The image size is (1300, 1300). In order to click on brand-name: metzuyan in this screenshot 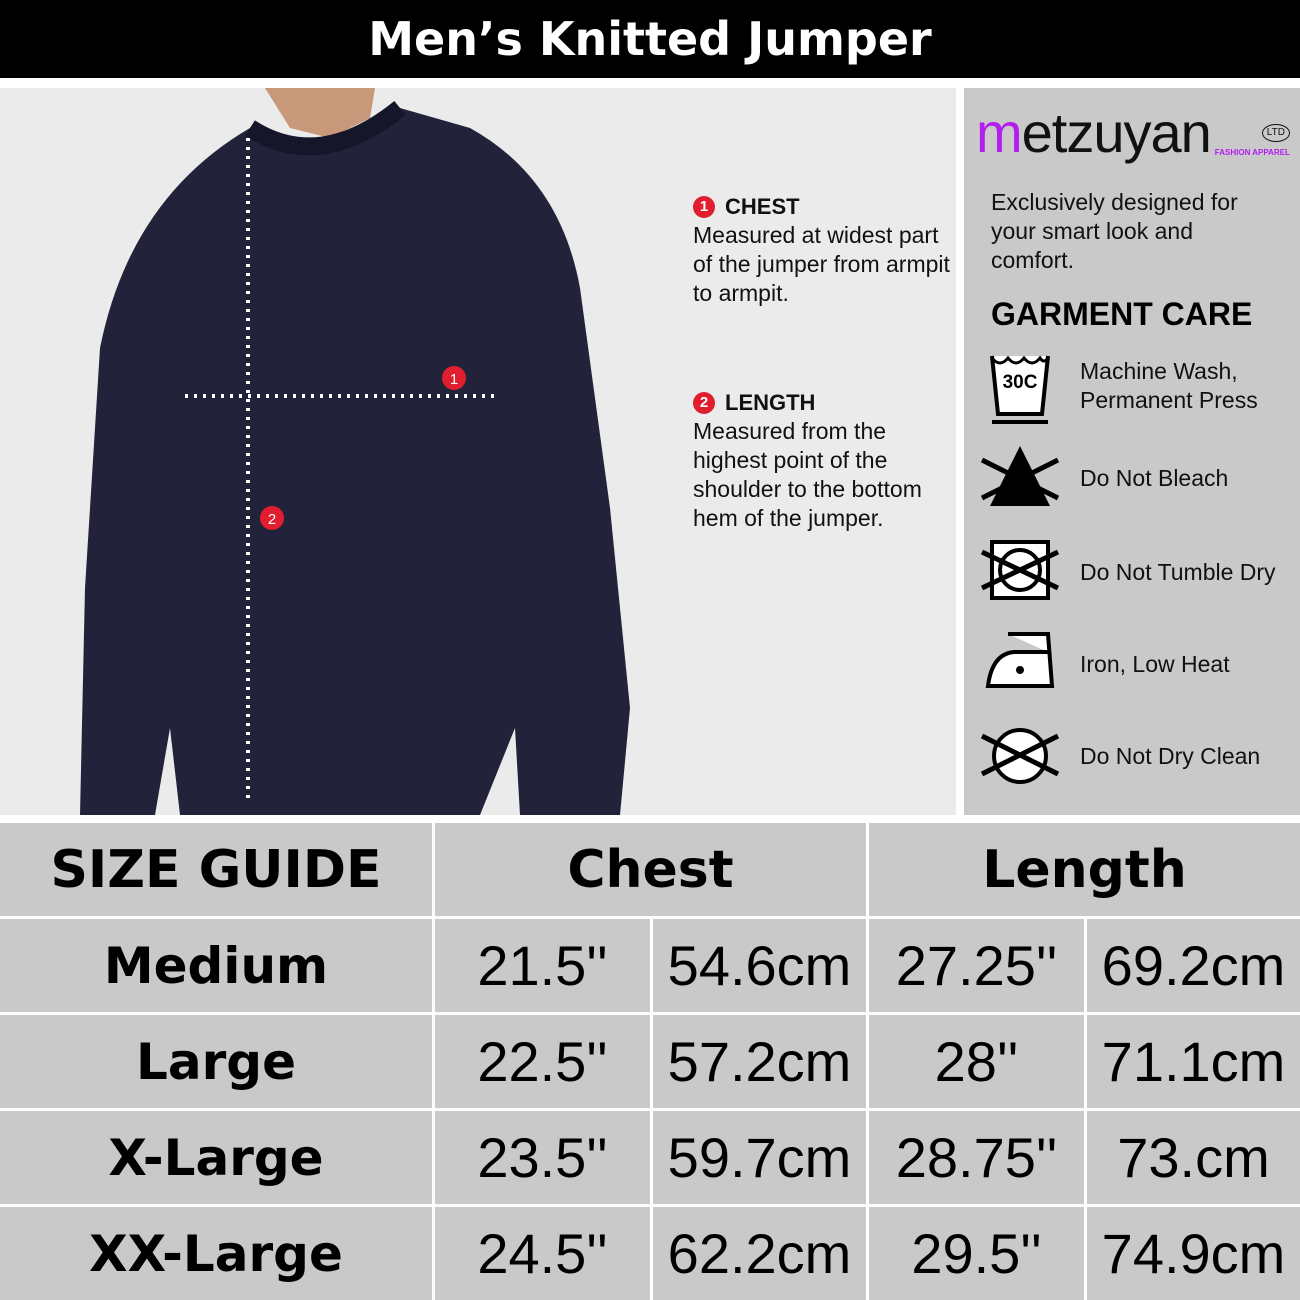, I will do `click(1094, 132)`.